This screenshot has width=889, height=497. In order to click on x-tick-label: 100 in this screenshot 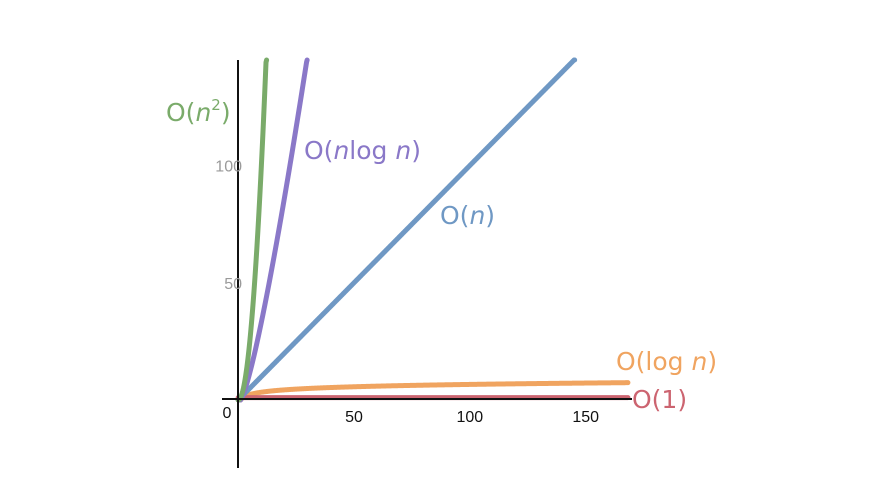, I will do `click(470, 417)`.